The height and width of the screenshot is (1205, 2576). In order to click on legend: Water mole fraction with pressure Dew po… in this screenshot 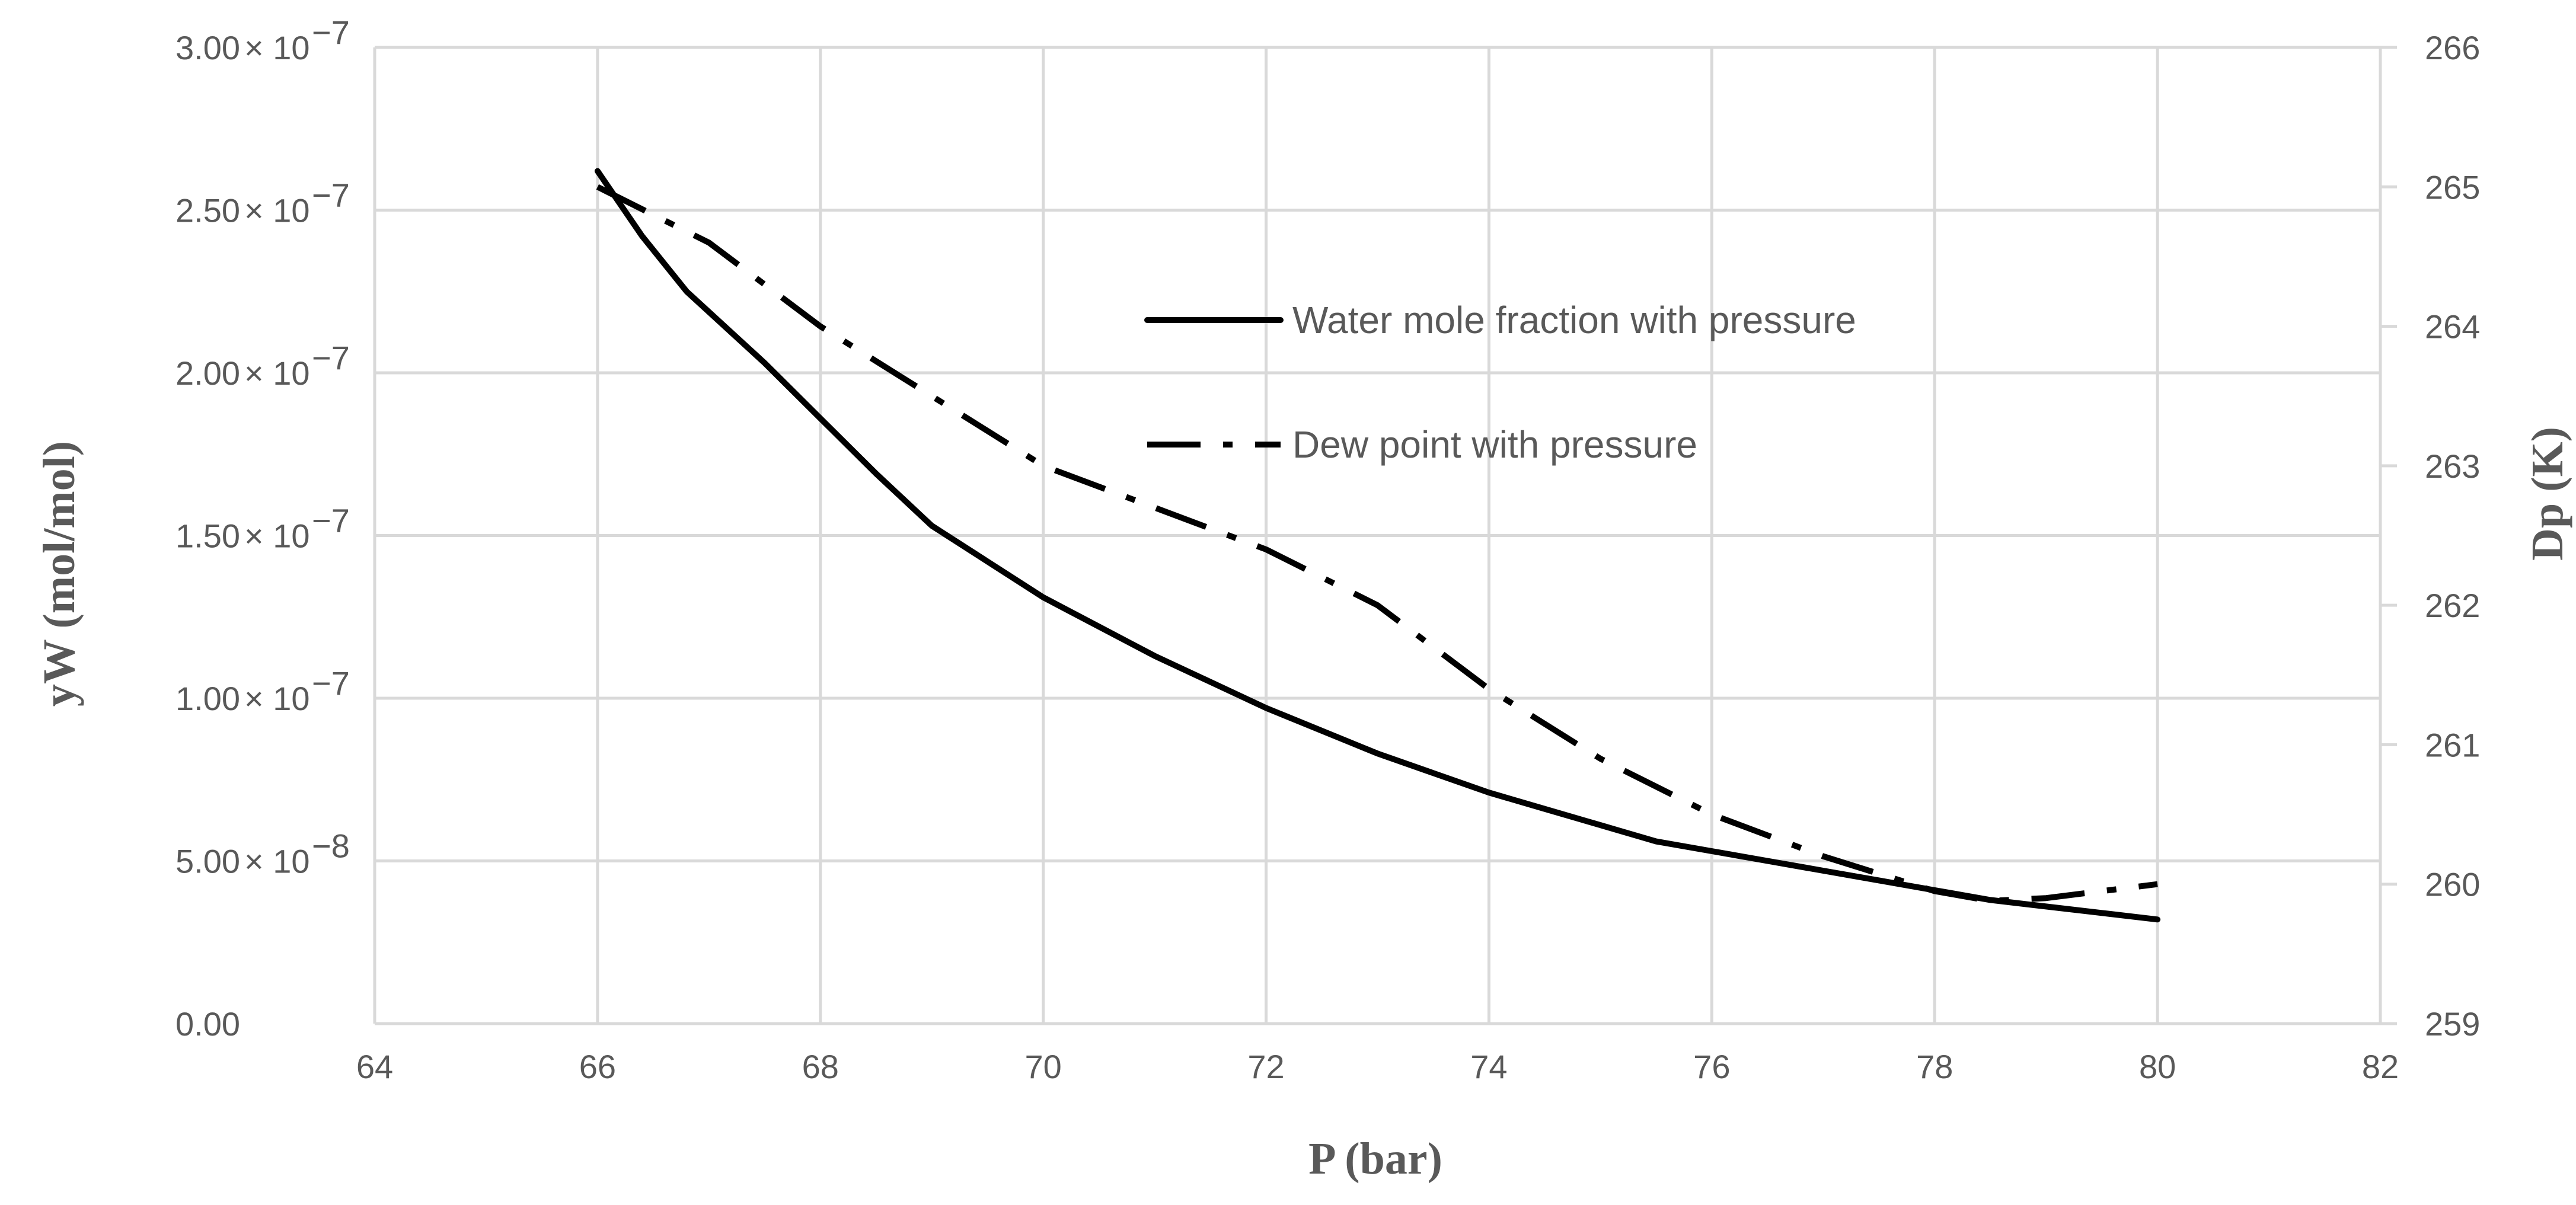, I will do `click(1500, 382)`.